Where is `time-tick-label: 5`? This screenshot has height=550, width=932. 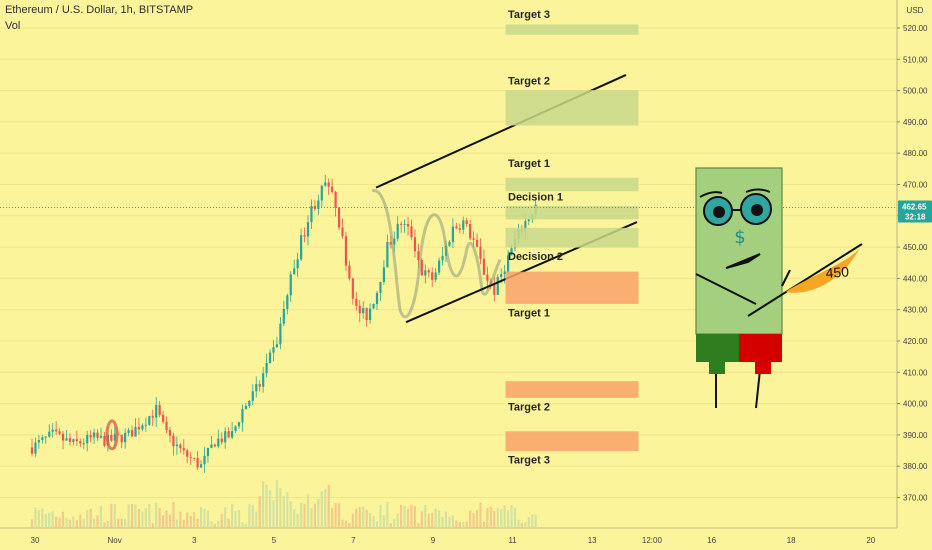
time-tick-label: 5 is located at coordinates (274, 540).